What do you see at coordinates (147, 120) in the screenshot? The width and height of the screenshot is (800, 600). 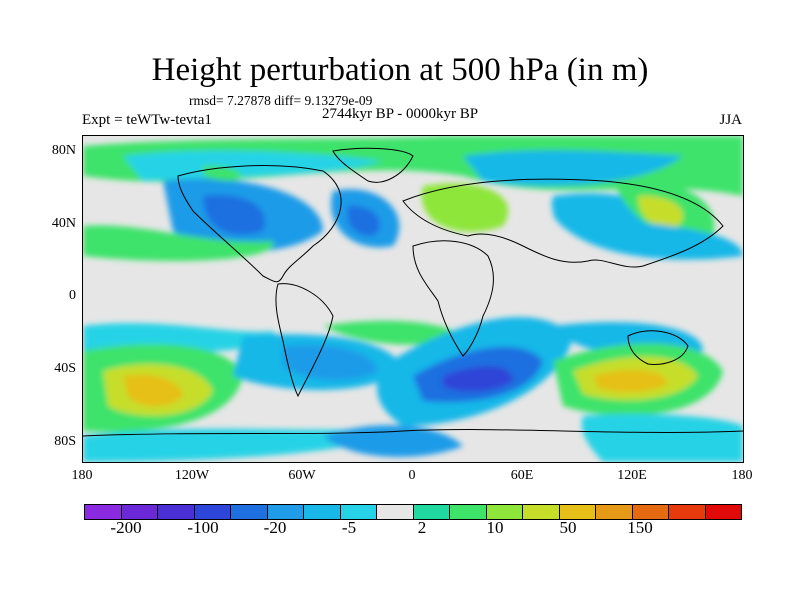 I see `experiment-label: Expt = teWTw-tevta1` at bounding box center [147, 120].